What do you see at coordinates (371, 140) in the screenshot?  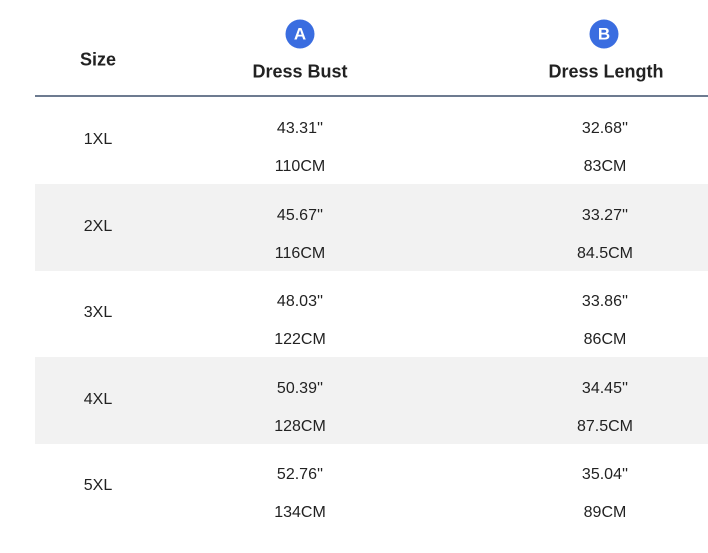 I see `table-row: 1XL 43.31'' 110CM 32.68'' 83CM` at bounding box center [371, 140].